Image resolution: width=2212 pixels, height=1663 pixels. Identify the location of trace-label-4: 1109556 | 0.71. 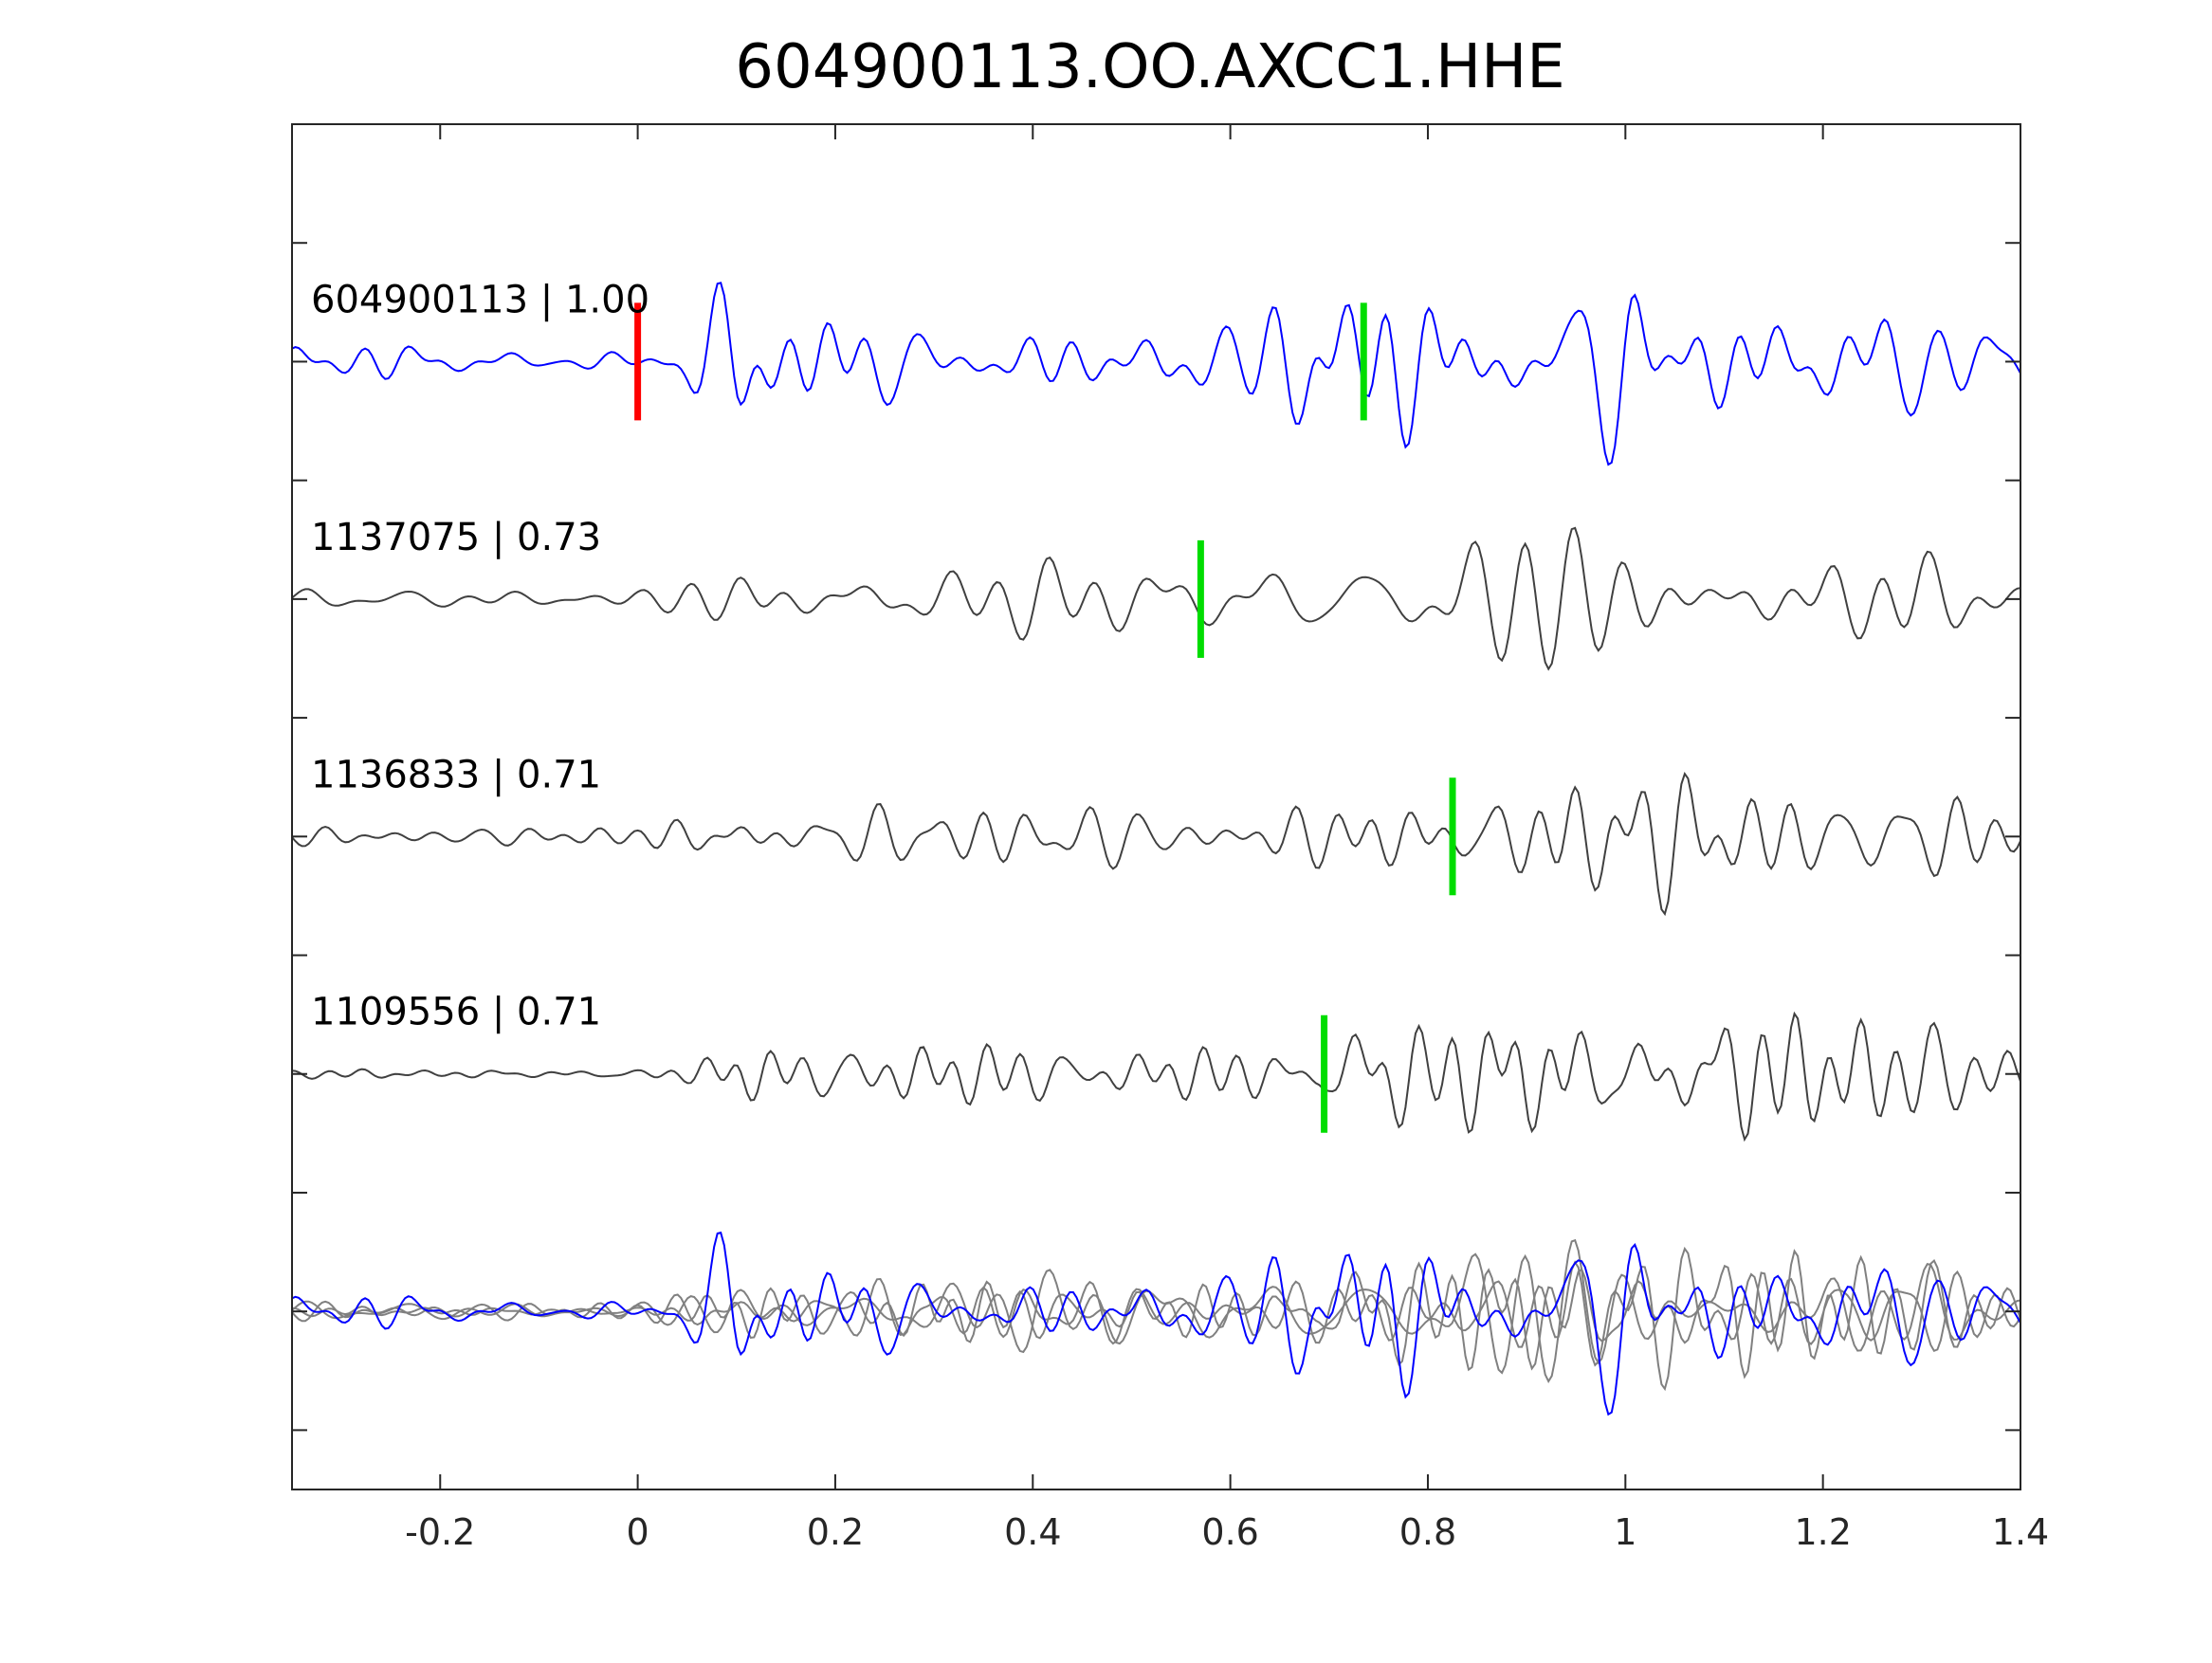
(456, 1012).